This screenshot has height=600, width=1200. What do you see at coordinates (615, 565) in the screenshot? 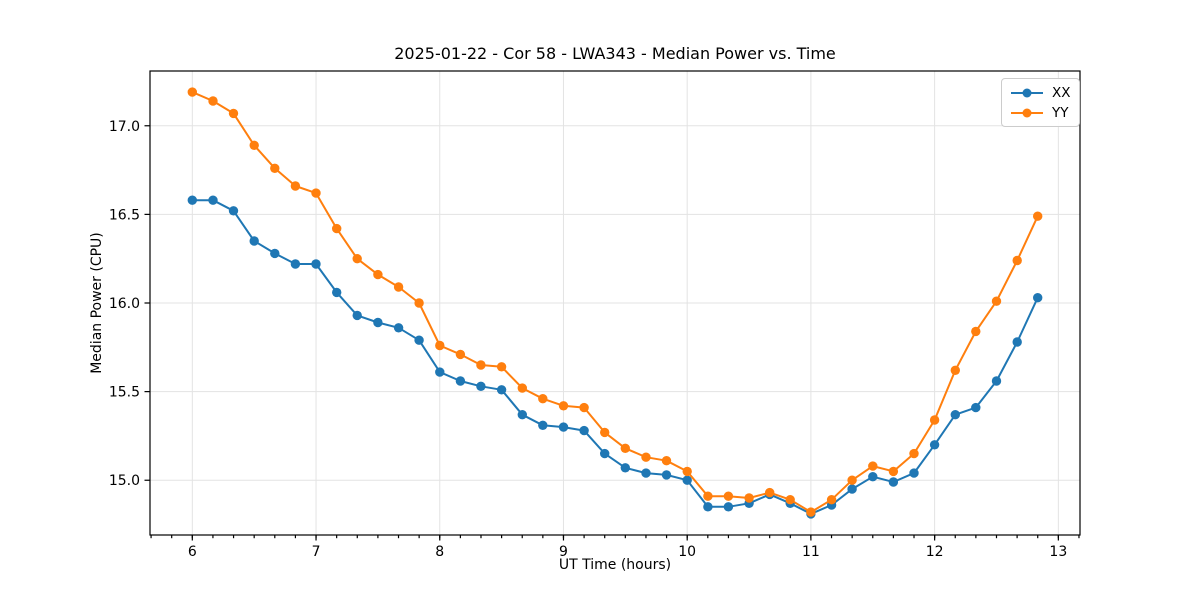
I see `x-axis-label: UT Time (hours)` at bounding box center [615, 565].